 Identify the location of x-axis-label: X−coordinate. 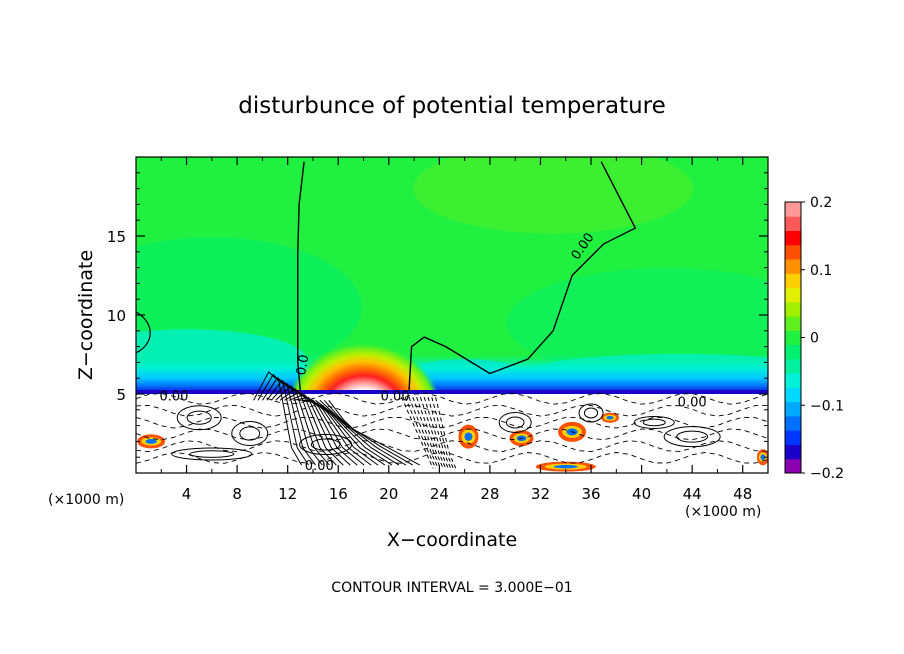
(452, 540).